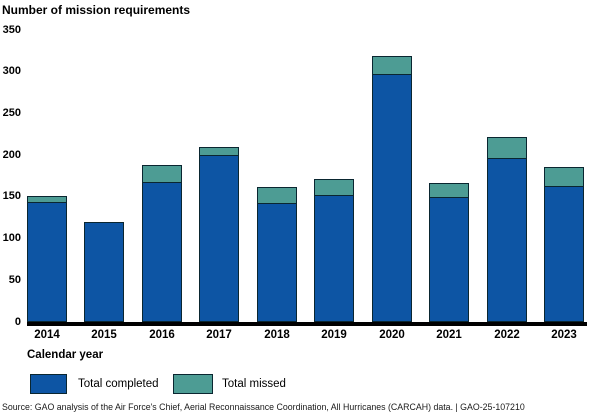 This screenshot has height=420, width=600. What do you see at coordinates (564, 253) in the screenshot?
I see `bar-segment-completed-2023` at bounding box center [564, 253].